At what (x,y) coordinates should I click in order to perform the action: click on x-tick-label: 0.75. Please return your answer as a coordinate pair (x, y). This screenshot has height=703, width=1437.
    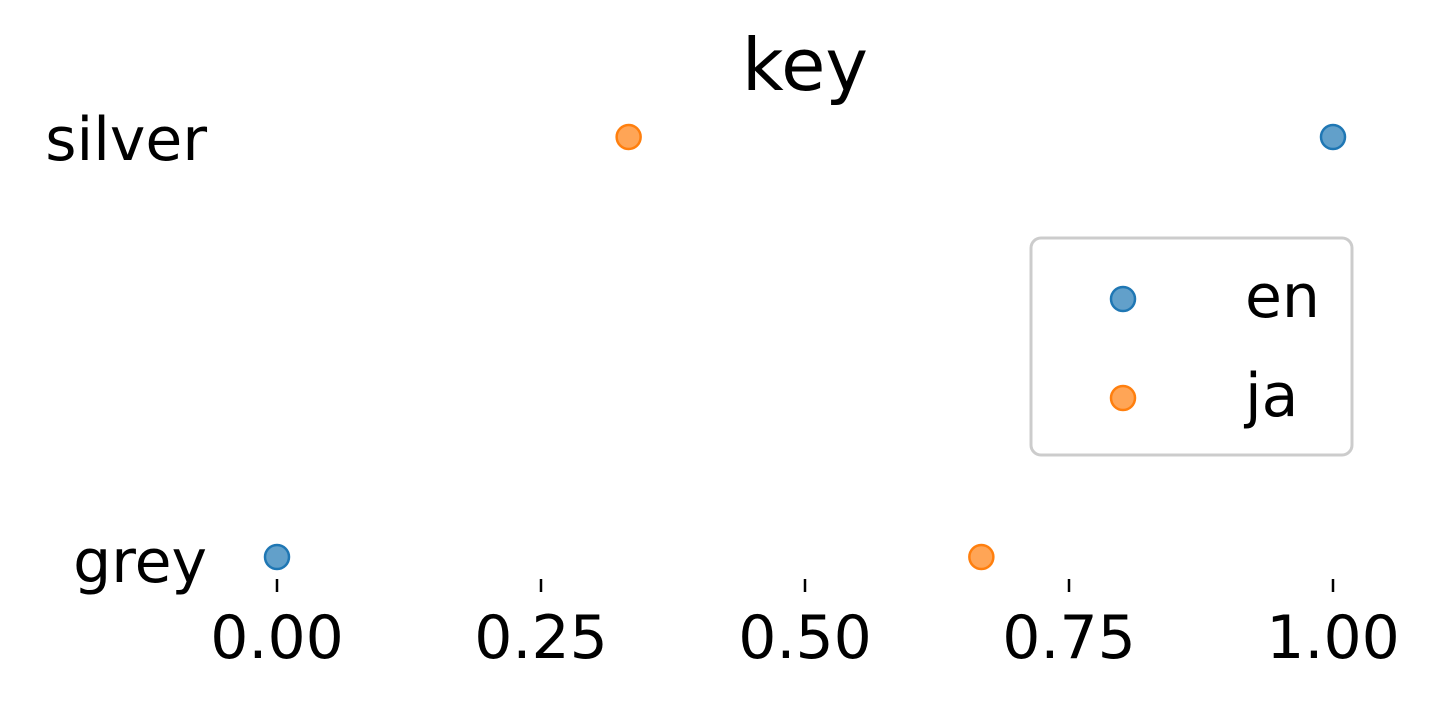
    Looking at the image, I should click on (1069, 638).